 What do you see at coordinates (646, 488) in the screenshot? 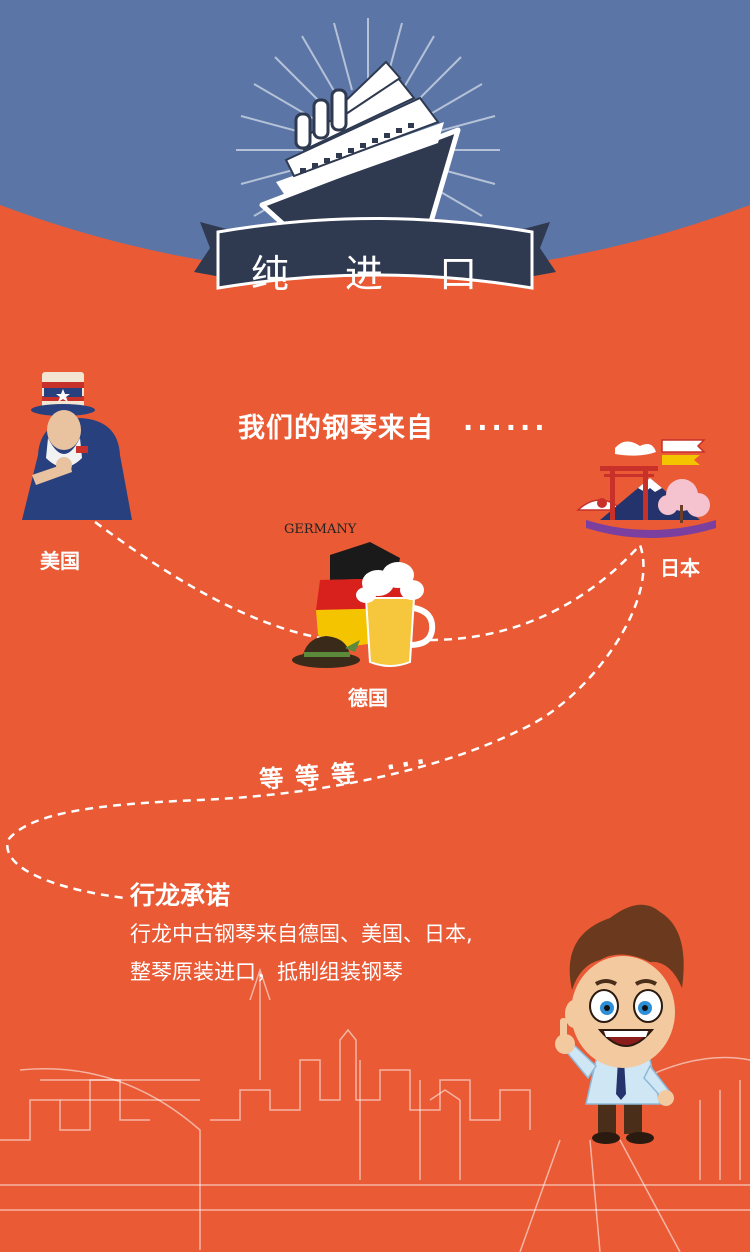
I see `japan-illustration` at bounding box center [646, 488].